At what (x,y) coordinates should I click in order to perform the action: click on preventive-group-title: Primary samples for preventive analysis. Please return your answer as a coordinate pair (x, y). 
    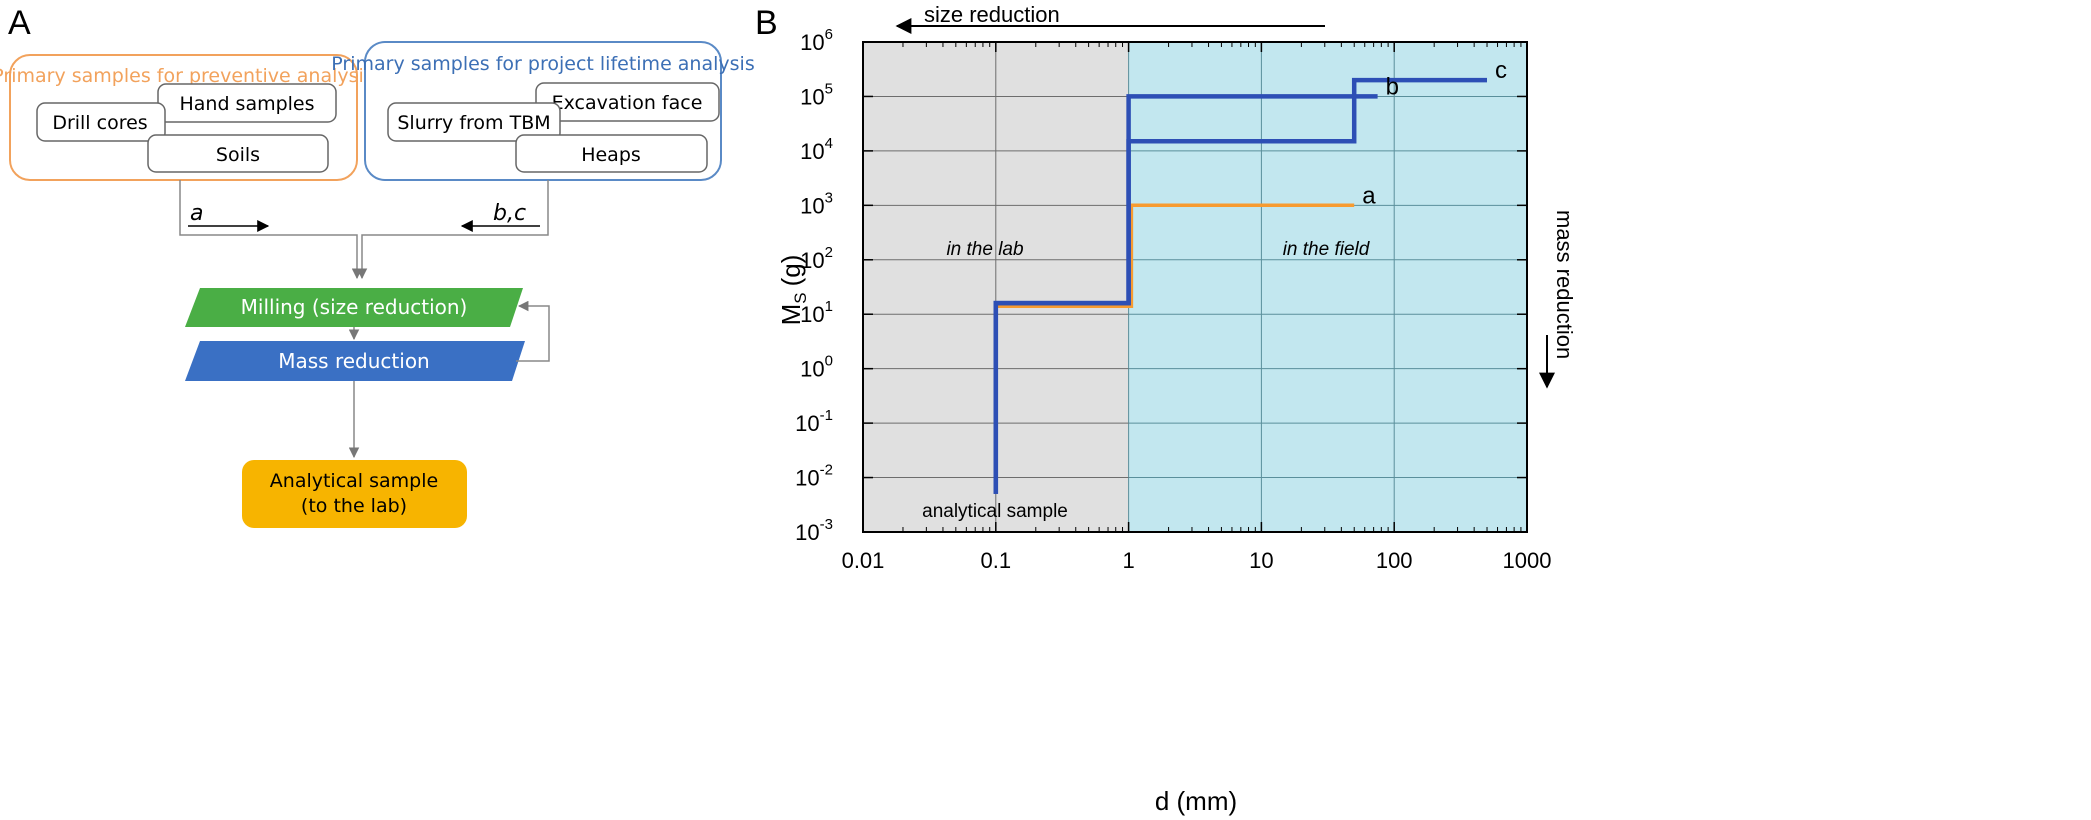
    Looking at the image, I should click on (187, 76).